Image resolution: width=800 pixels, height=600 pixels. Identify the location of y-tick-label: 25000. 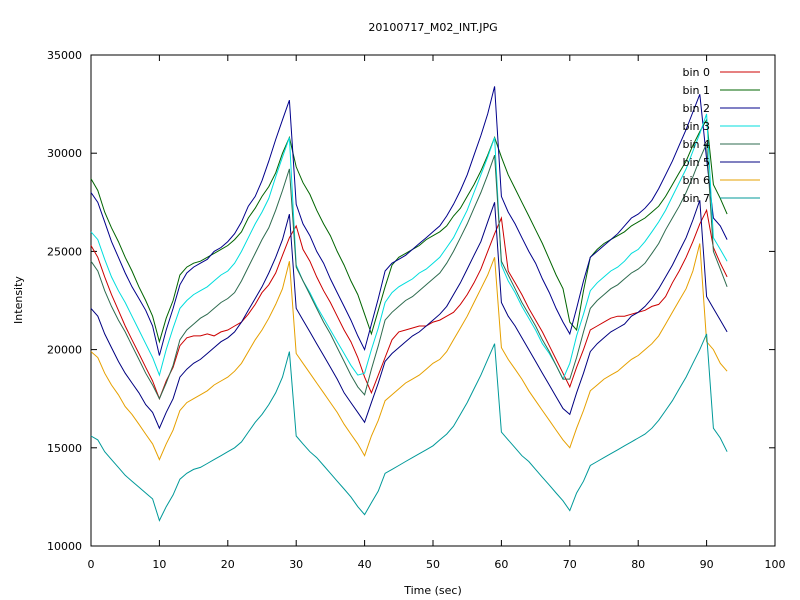
(64, 251).